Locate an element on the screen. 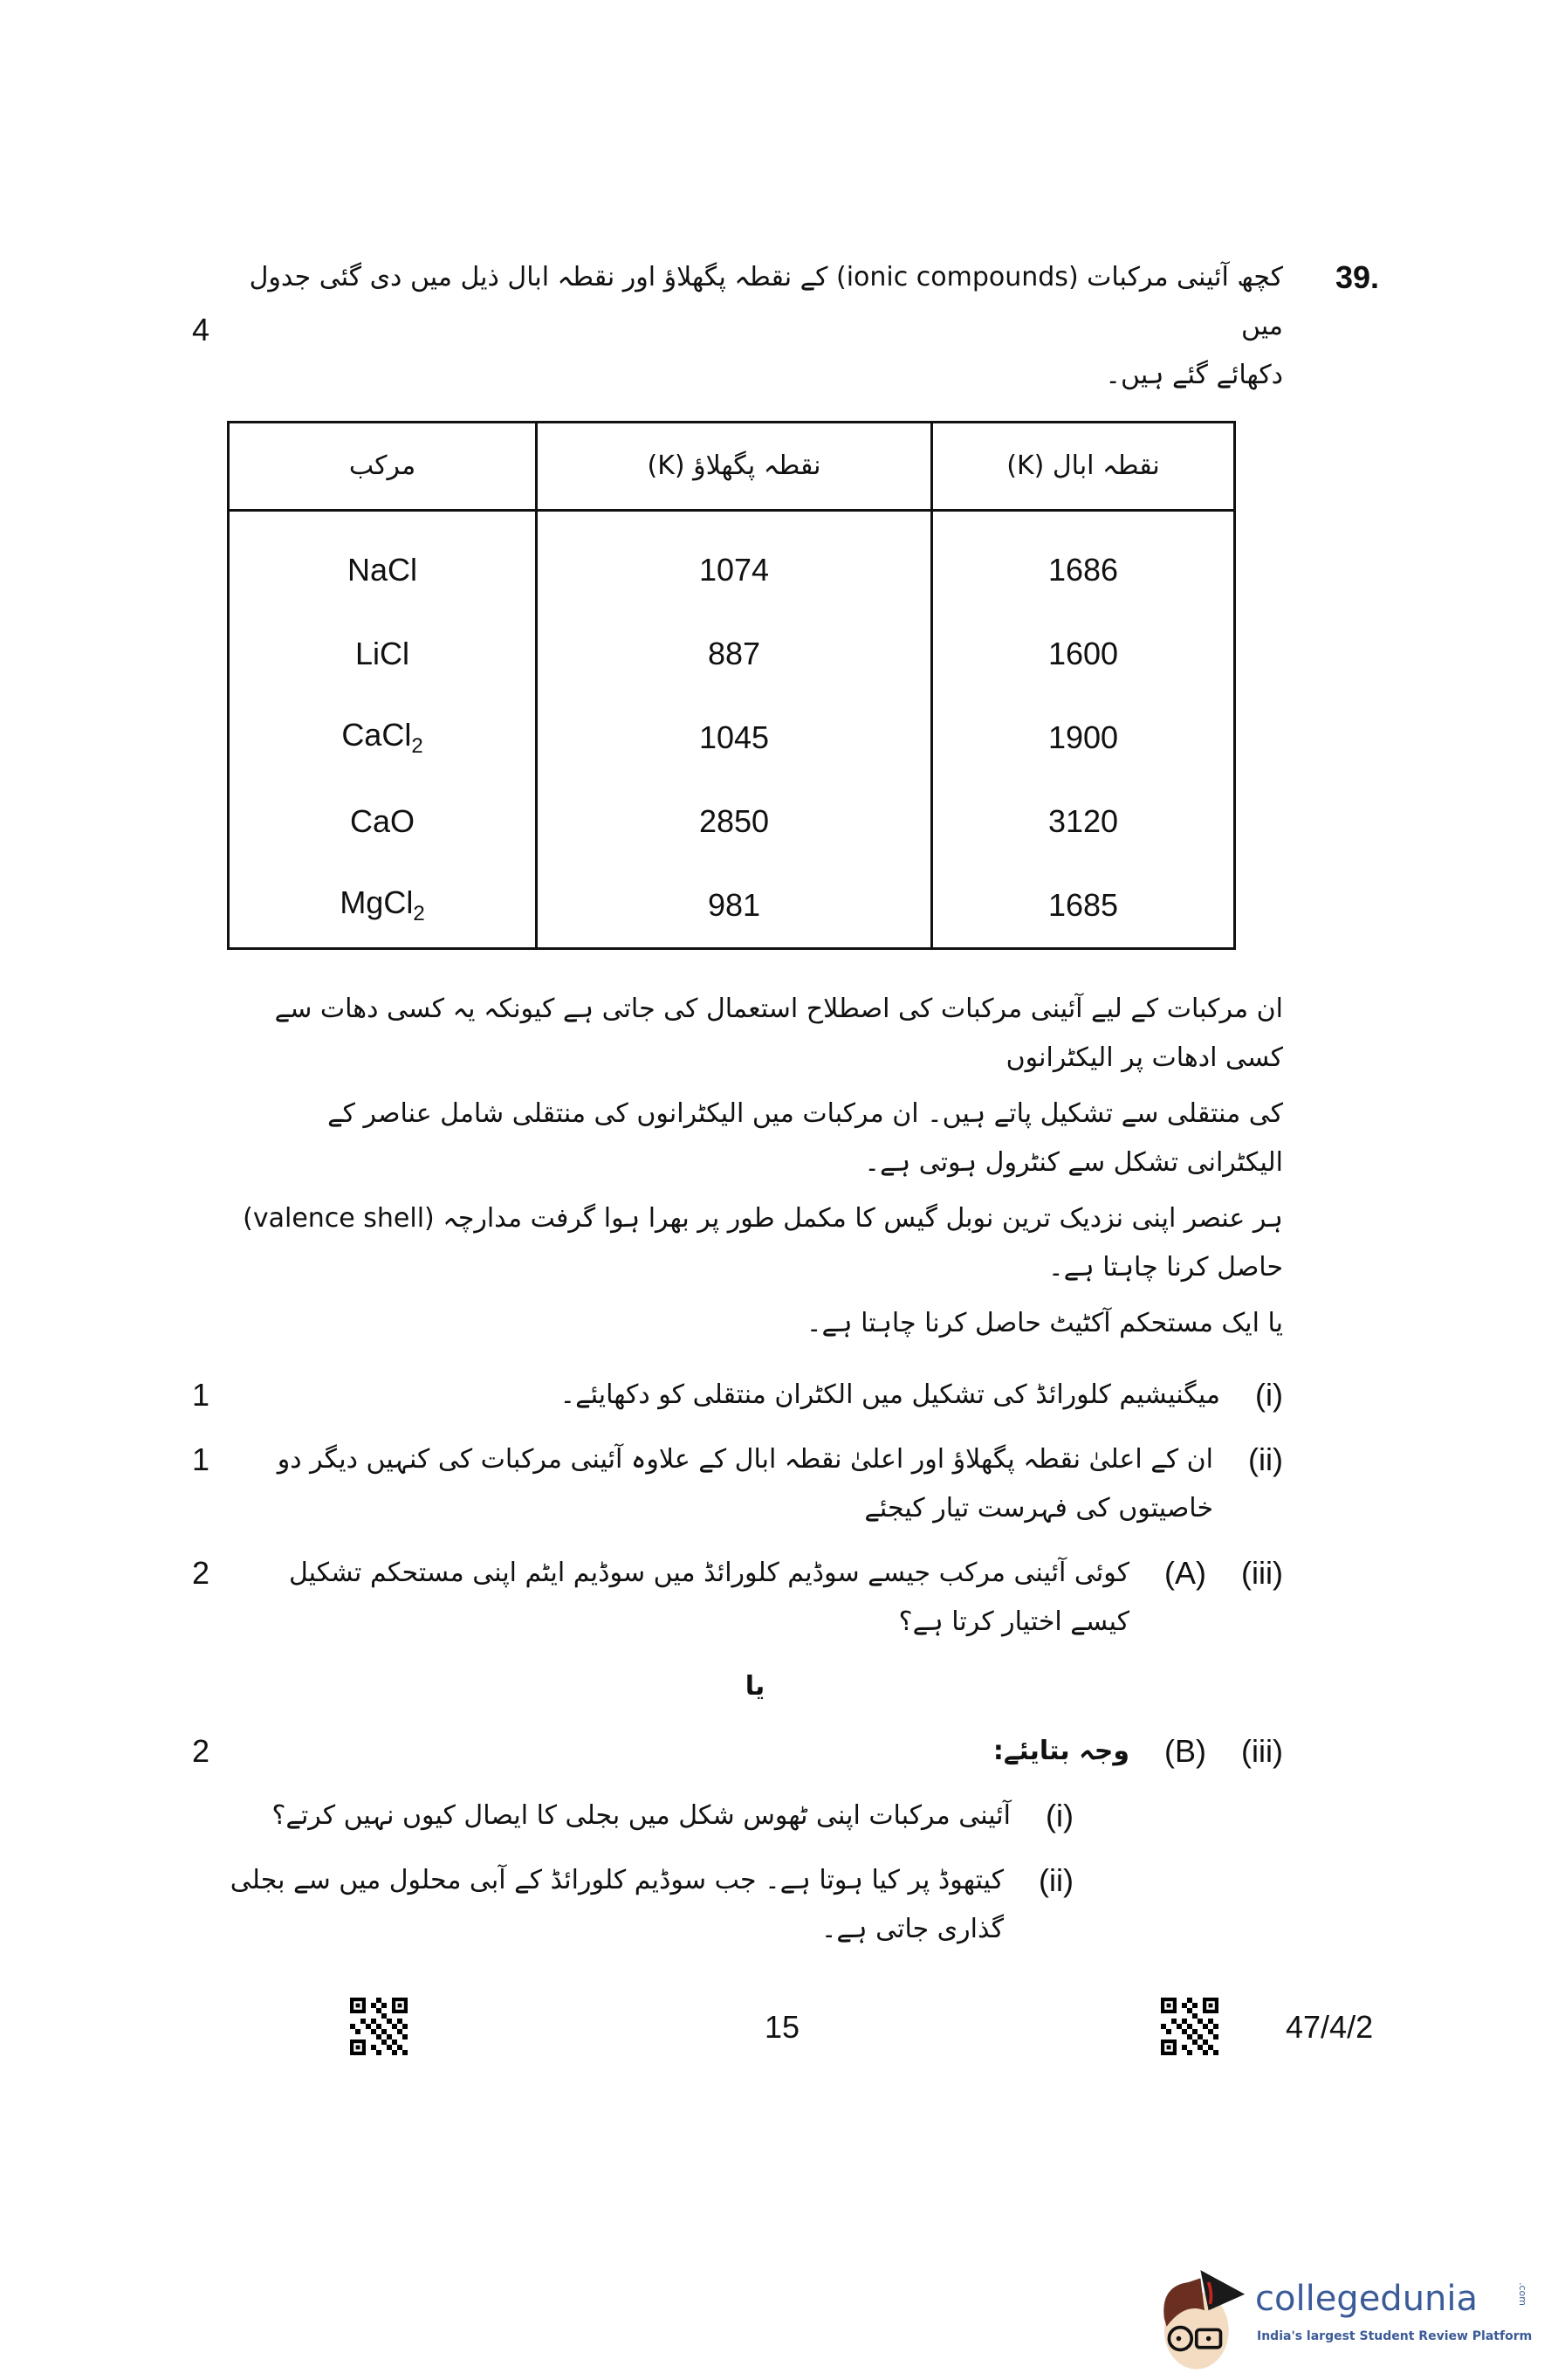 The image size is (1558, 2380). table-row: MgCl2 981 1685 is located at coordinates (731, 906).